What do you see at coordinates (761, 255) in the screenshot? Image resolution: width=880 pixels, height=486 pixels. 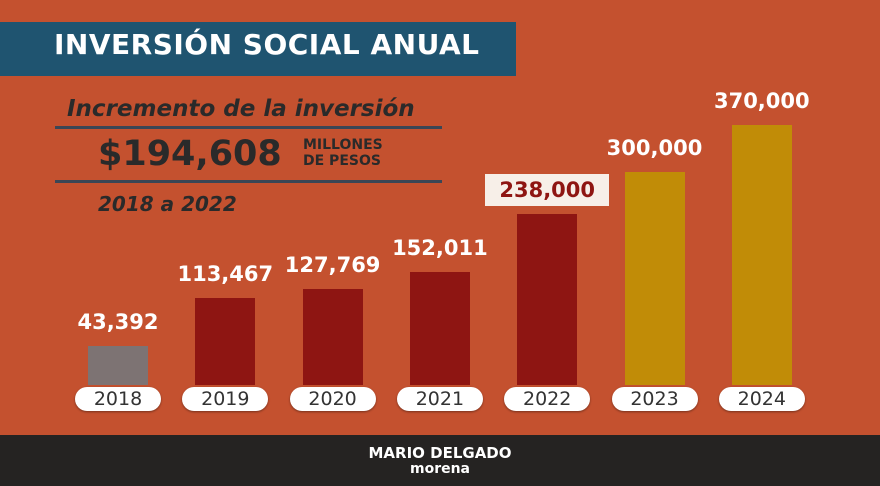 I see `bar-2024` at bounding box center [761, 255].